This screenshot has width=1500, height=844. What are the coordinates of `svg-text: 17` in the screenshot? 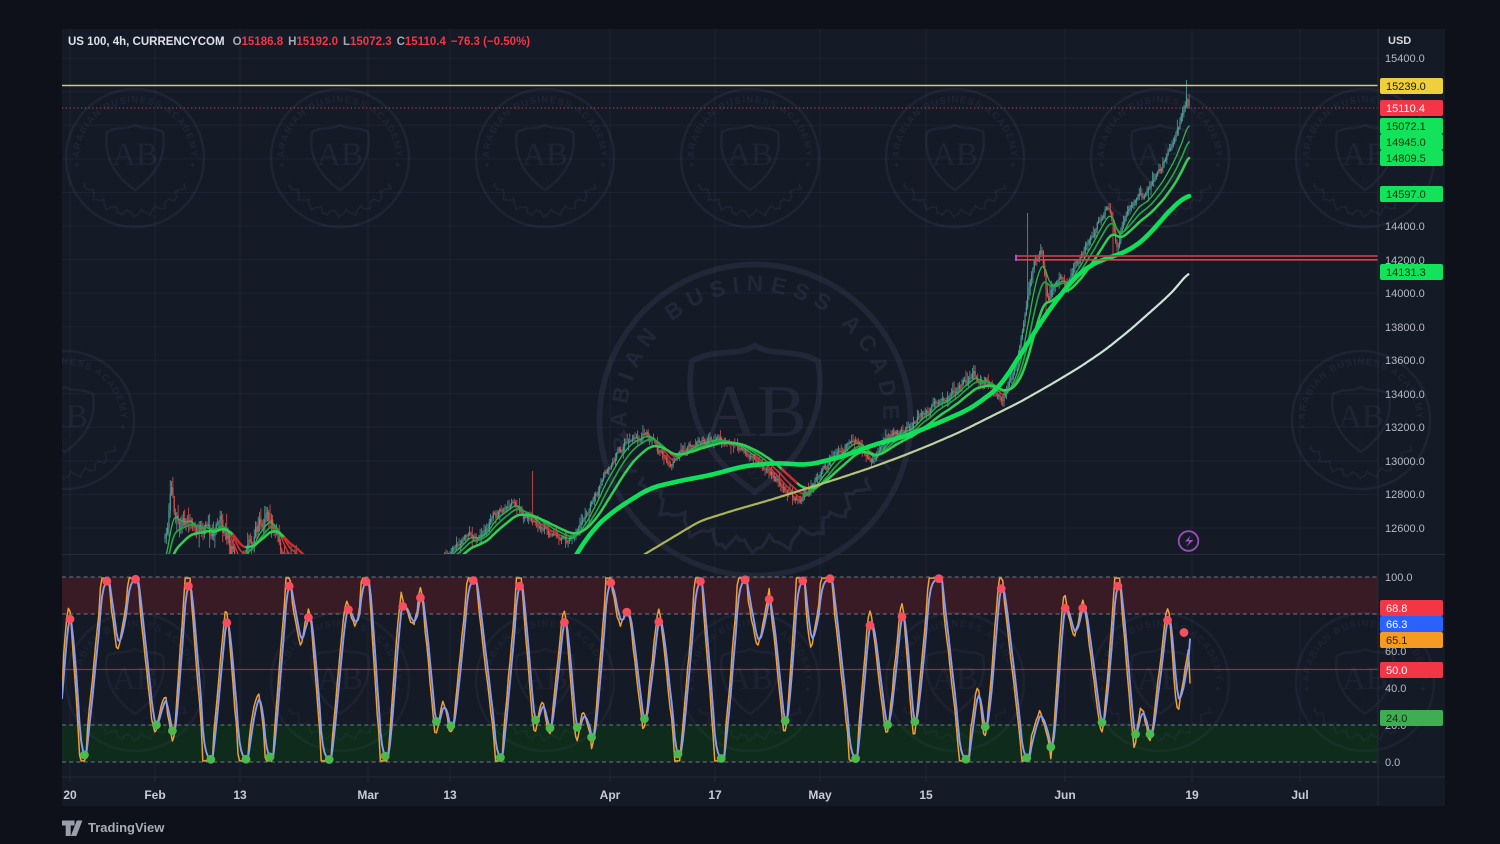 It's located at (715, 795).